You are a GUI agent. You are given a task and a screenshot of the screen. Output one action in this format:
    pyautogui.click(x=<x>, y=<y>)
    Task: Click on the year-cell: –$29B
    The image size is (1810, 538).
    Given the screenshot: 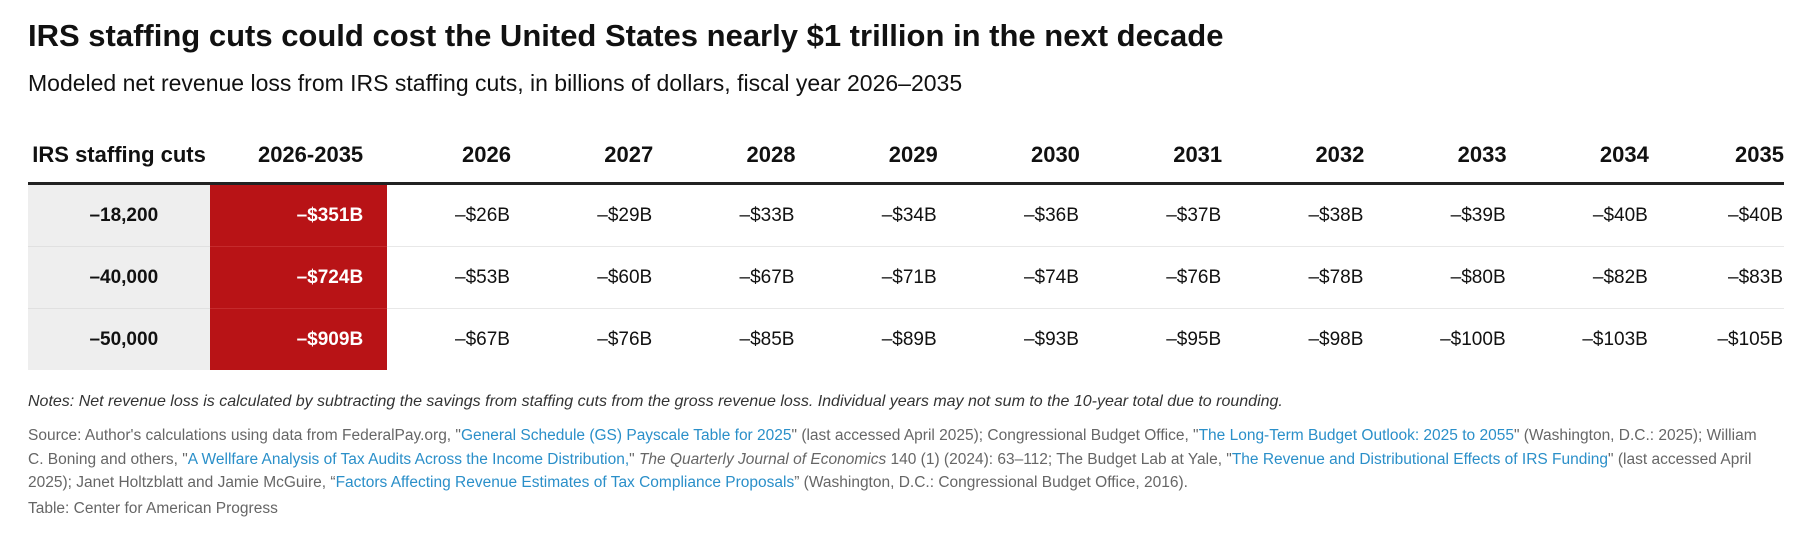 What is the action you would take?
    pyautogui.click(x=582, y=215)
    